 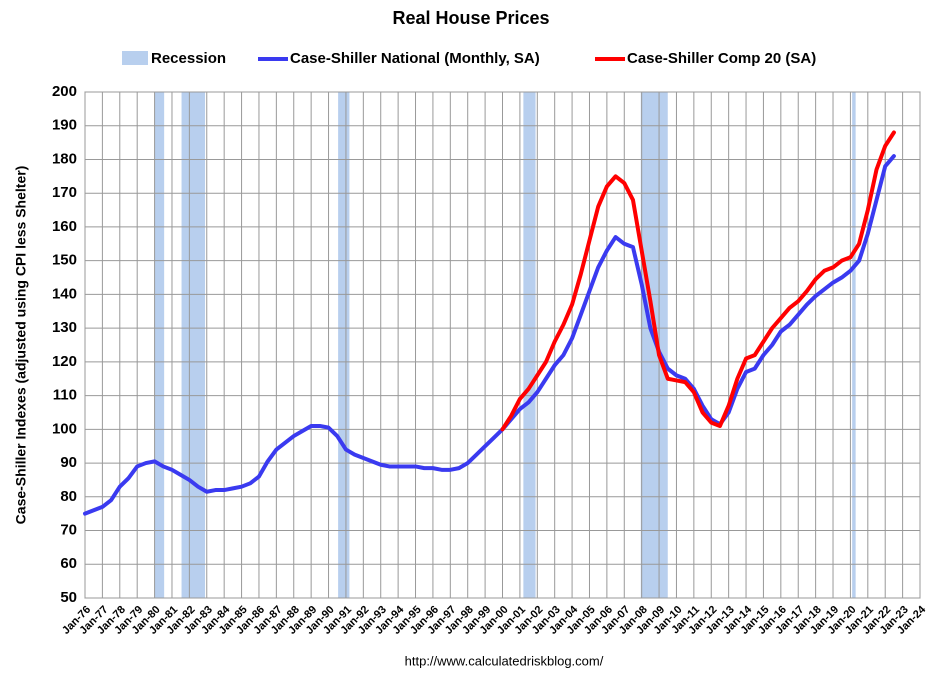 What do you see at coordinates (470, 18) in the screenshot?
I see `chart-title: Real House Prices` at bounding box center [470, 18].